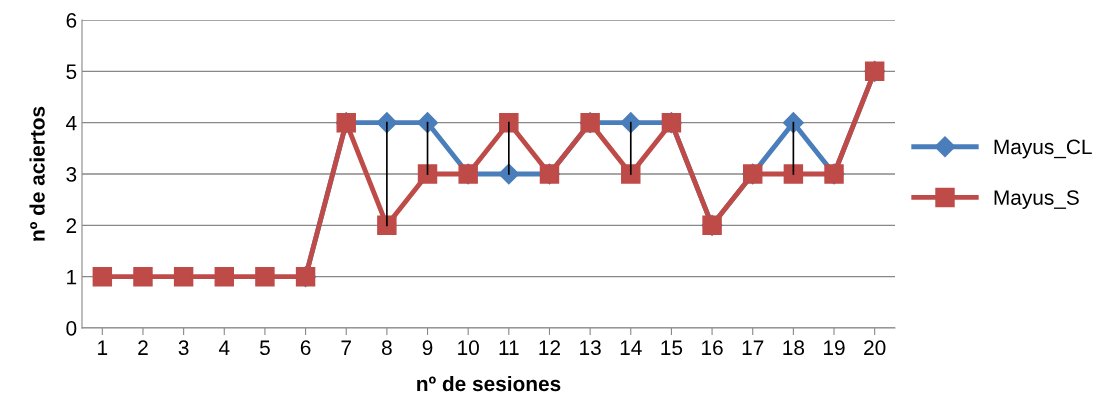 Image resolution: width=1115 pixels, height=418 pixels. I want to click on x-tick-label: 4, so click(224, 347).